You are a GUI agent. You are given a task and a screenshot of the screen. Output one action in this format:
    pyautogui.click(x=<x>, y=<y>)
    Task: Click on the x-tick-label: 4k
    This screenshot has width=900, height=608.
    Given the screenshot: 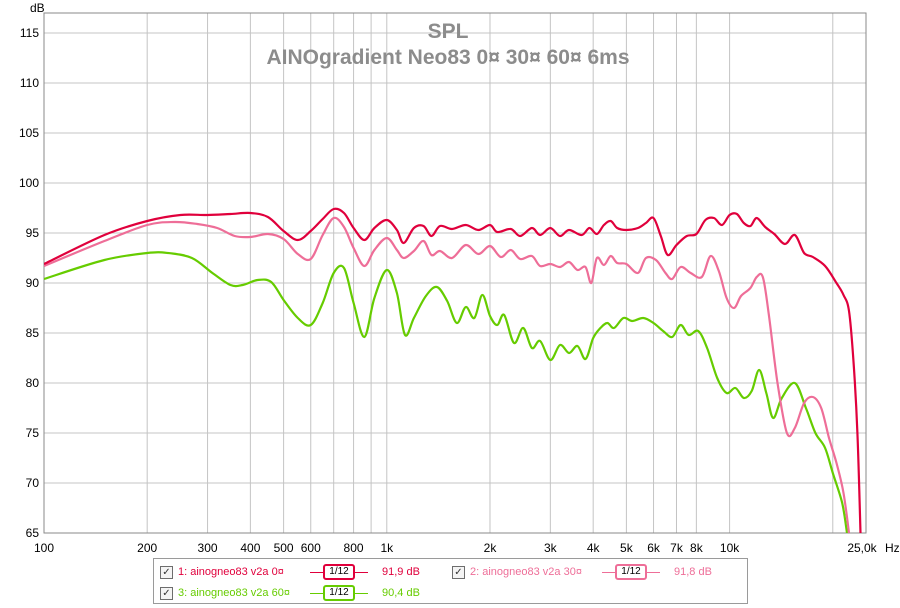 What is the action you would take?
    pyautogui.click(x=594, y=548)
    